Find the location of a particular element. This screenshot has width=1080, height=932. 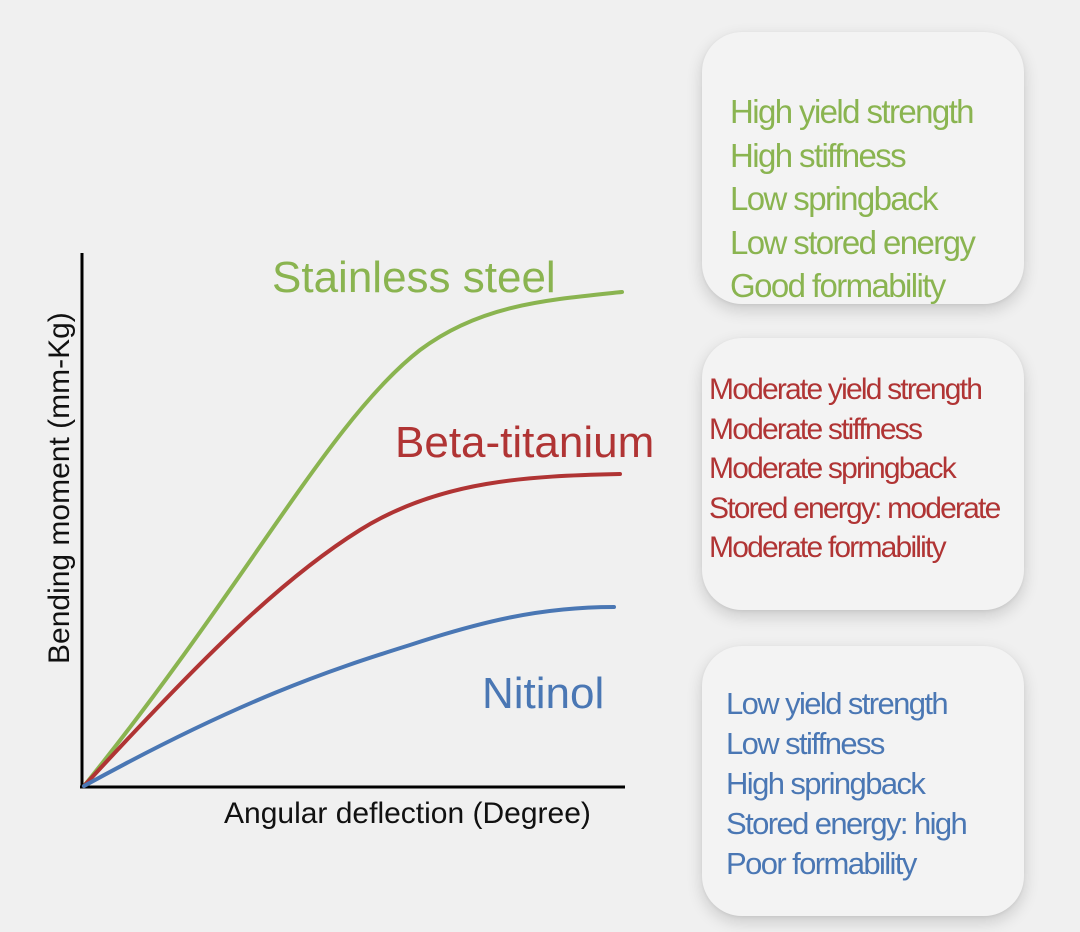

property-line: Moderate yield strength is located at coordinates (846, 389).